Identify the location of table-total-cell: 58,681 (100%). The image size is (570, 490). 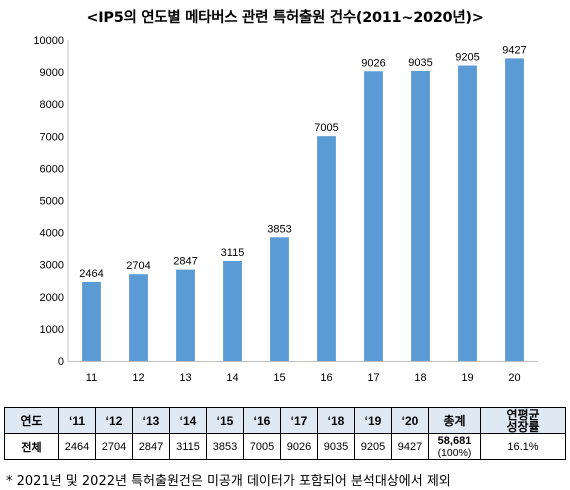
(454, 446).